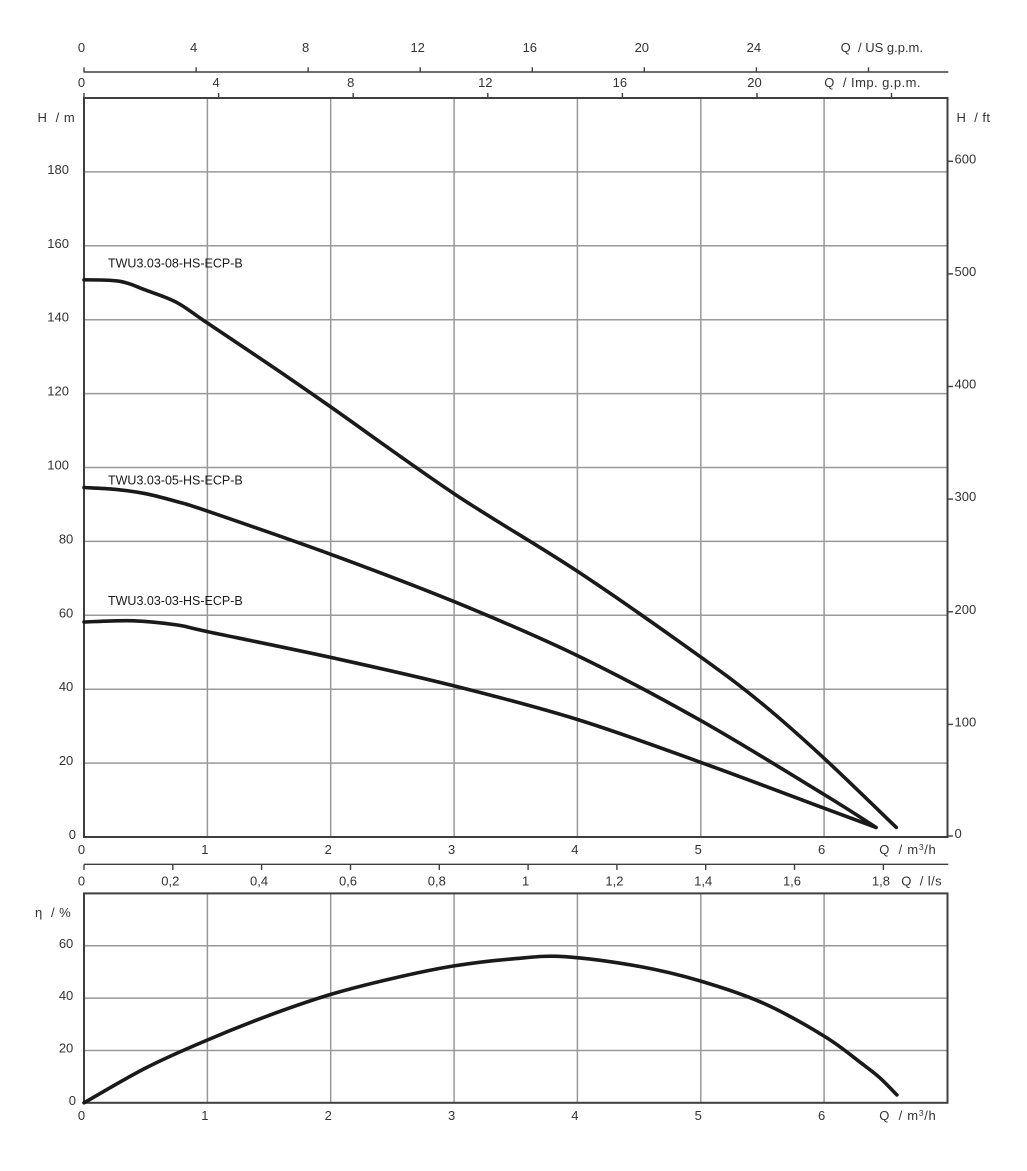 The width and height of the screenshot is (1027, 1171). Describe the element at coordinates (58, 243) in the screenshot. I see `svg-text: 160` at that location.